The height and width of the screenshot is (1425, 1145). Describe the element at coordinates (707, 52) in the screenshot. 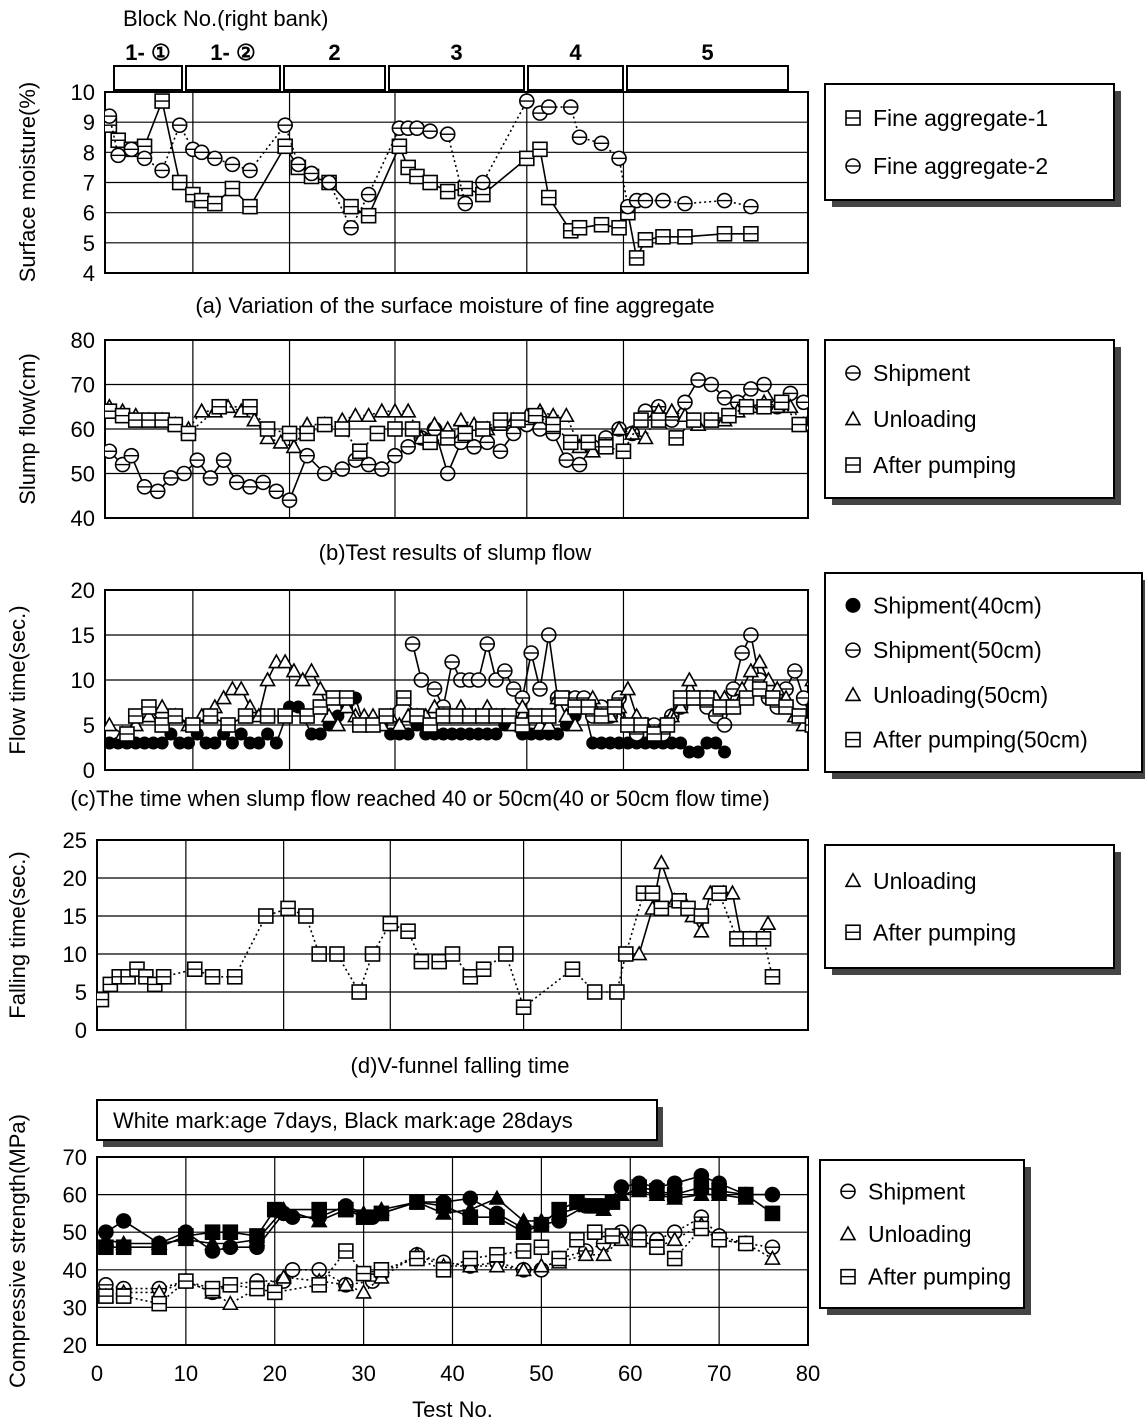

I see `block-label: 5` at that location.